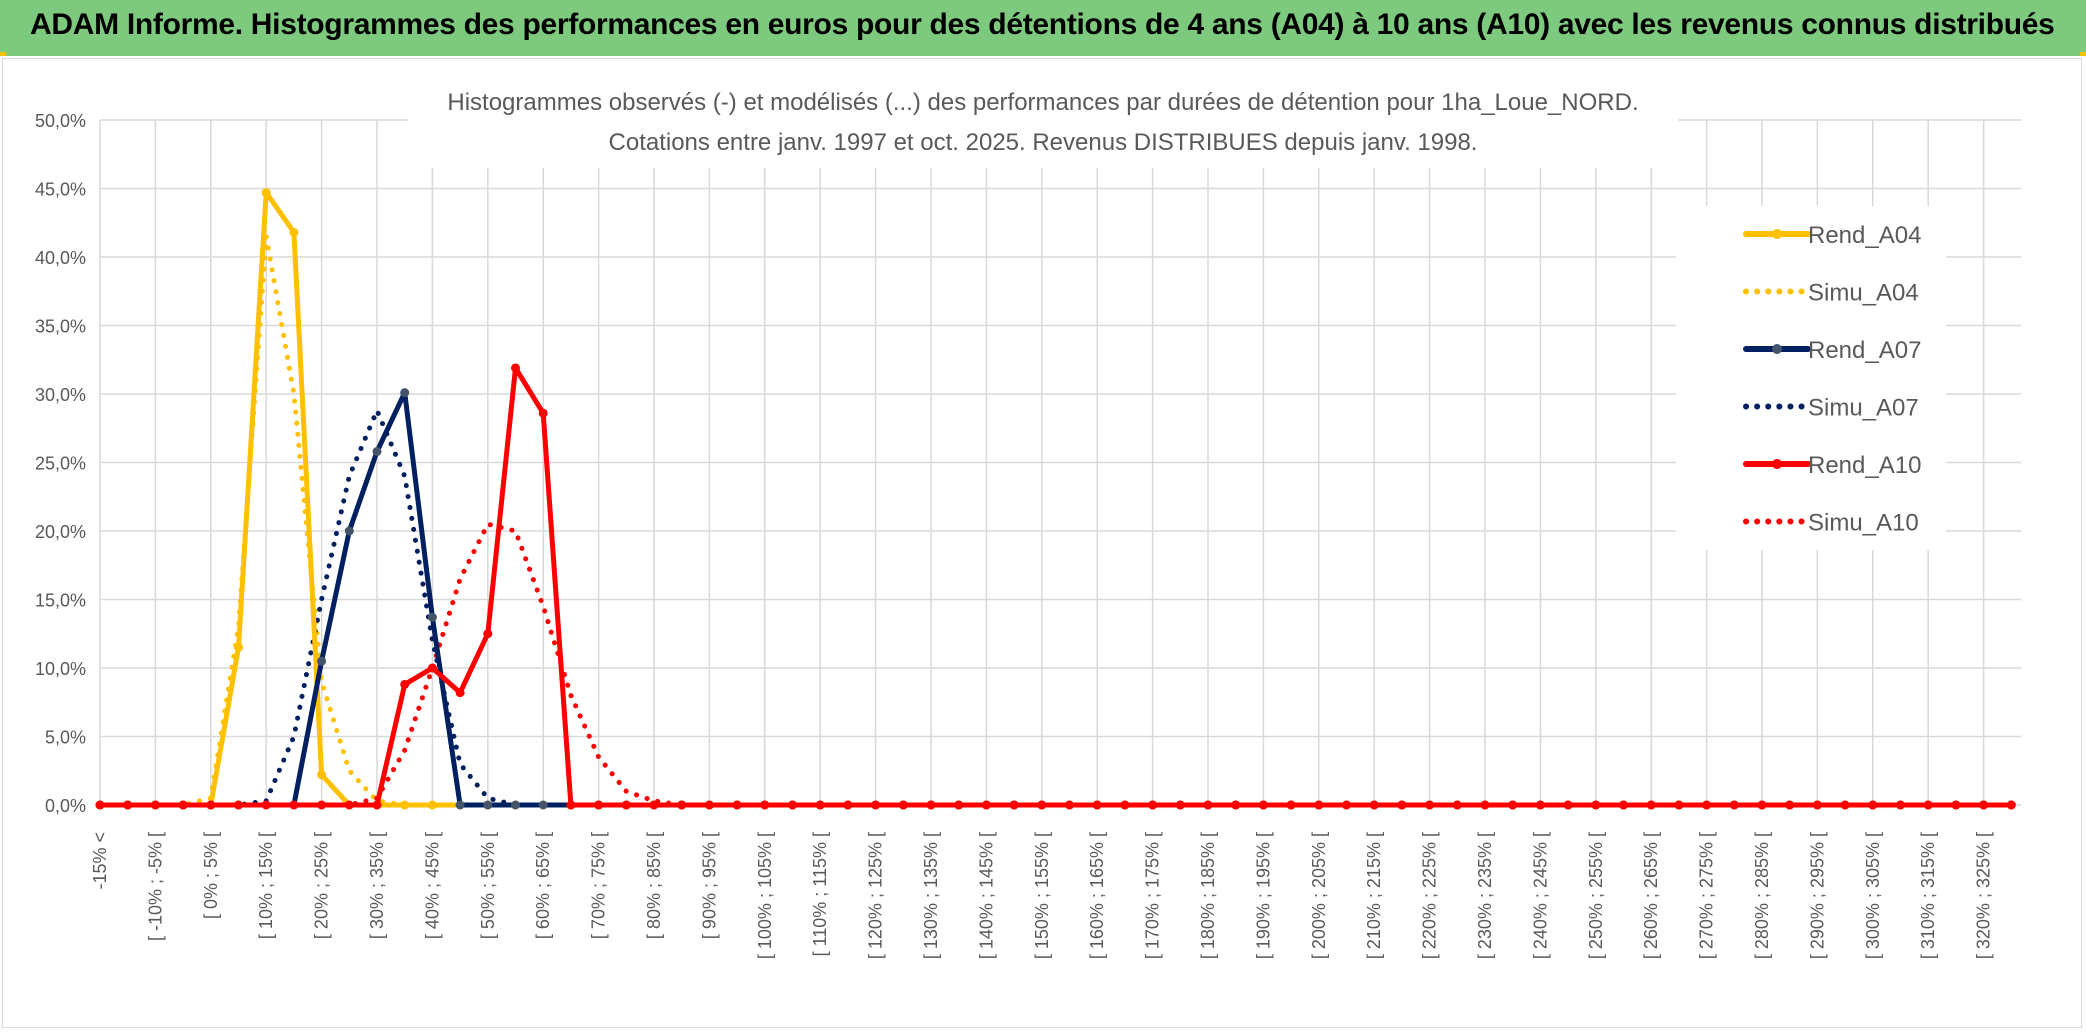 The image size is (2086, 1033). I want to click on x-tick-label: [ 260% ; 265% [, so click(1651, 895).